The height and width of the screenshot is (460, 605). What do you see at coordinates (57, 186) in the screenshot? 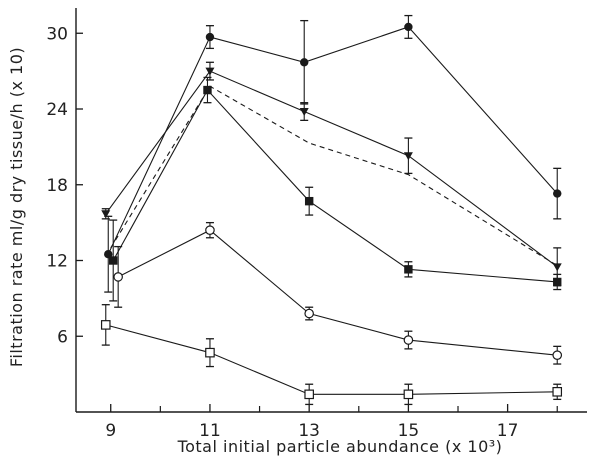
I see `y-tick-label: 18` at bounding box center [57, 186].